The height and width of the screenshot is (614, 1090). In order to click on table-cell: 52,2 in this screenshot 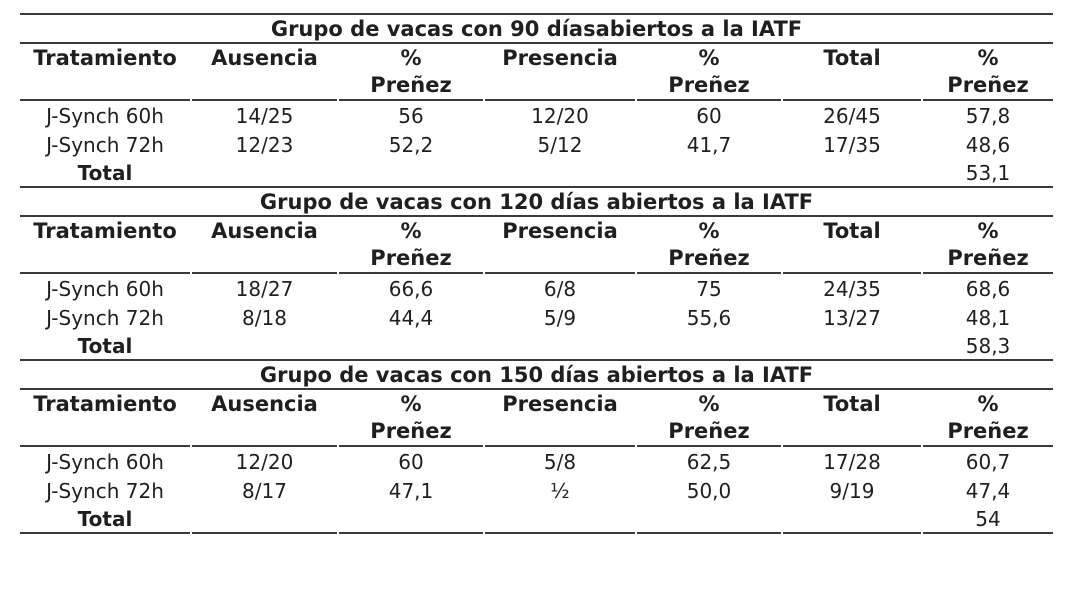, I will do `click(411, 144)`.